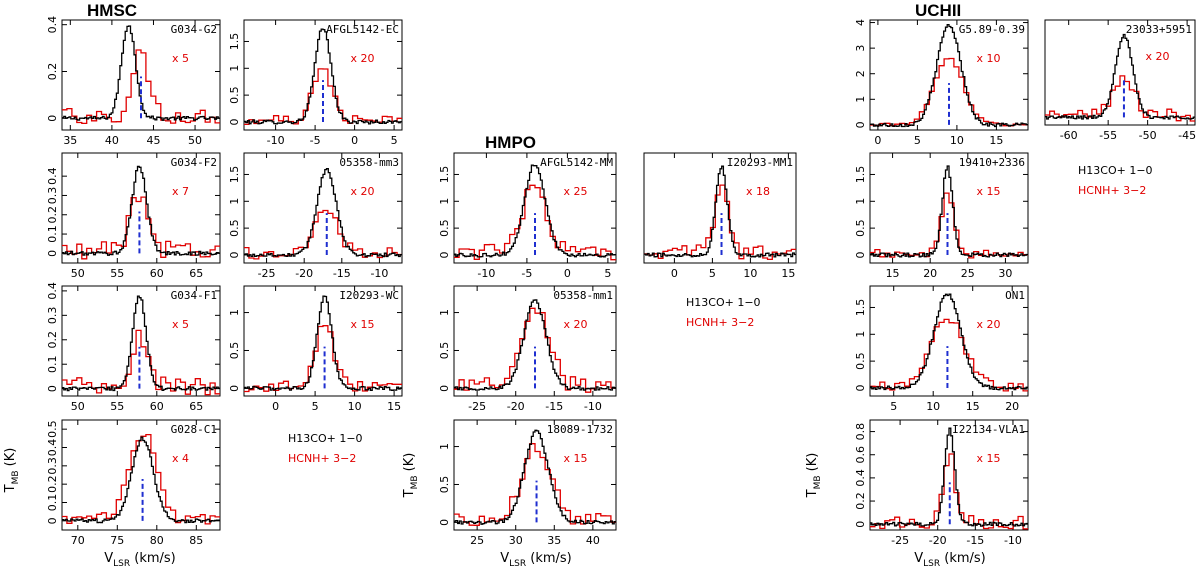 This screenshot has height=572, width=1200. What do you see at coordinates (526, 273) in the screenshot?
I see `x-tick-label: -5` at bounding box center [526, 273].